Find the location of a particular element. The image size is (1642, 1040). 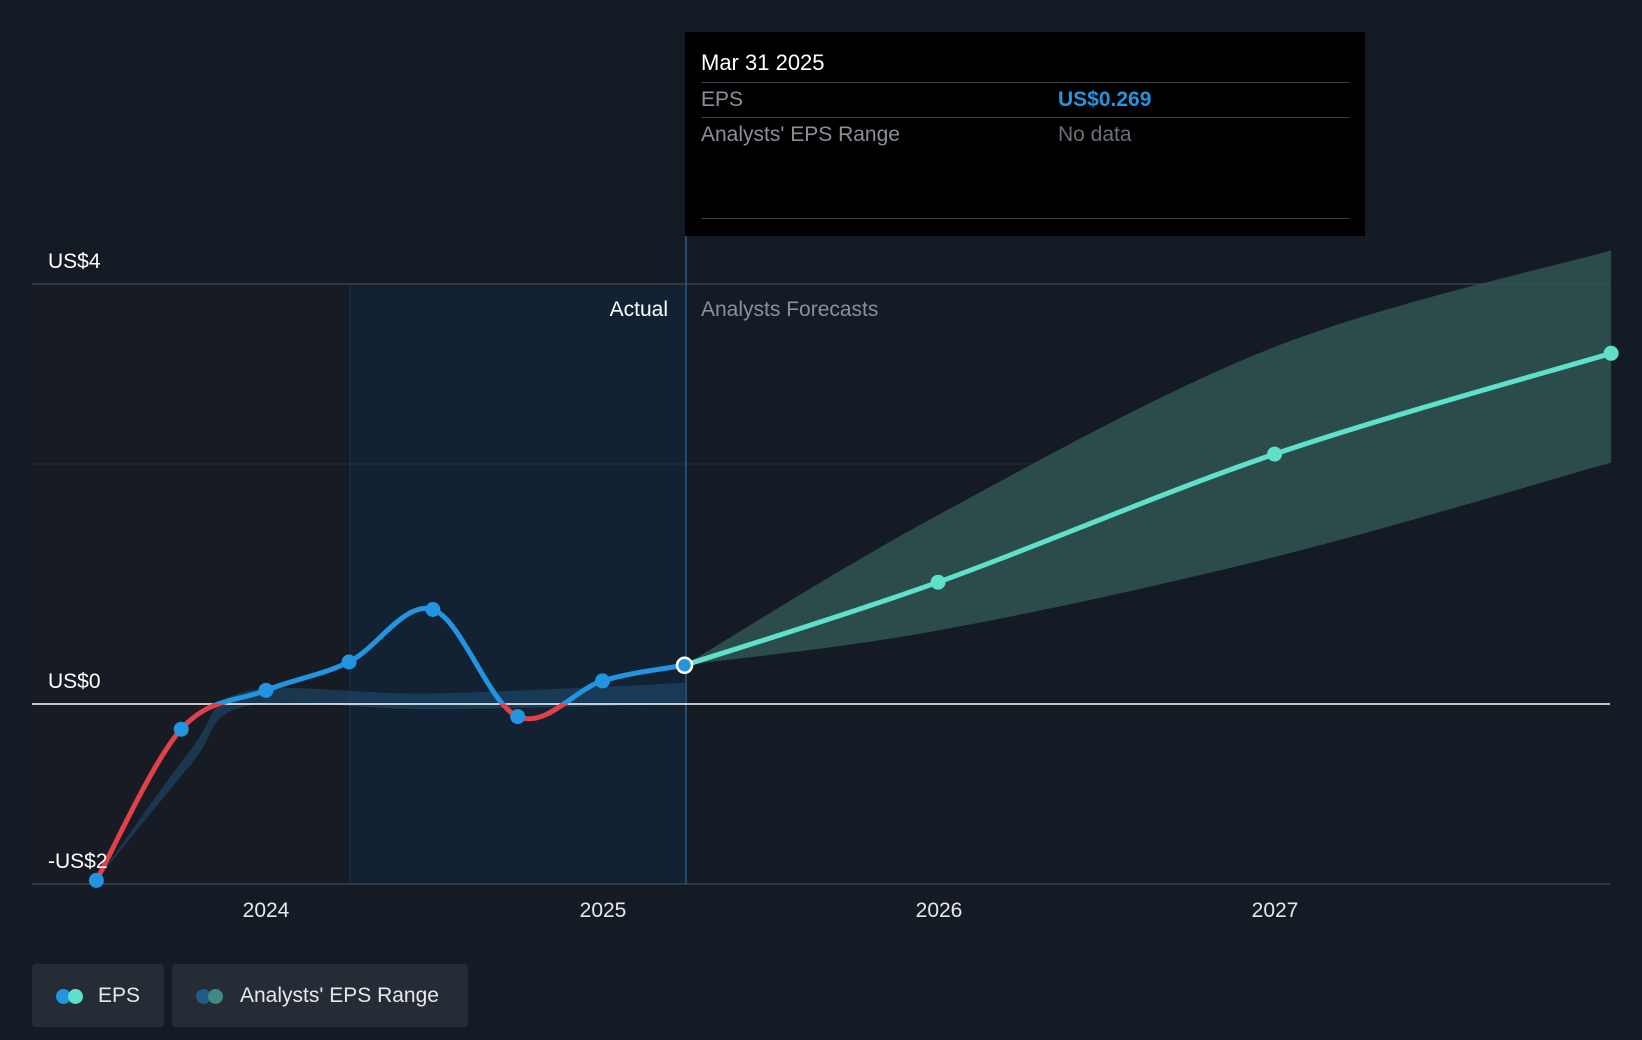

actual-region-label: Actual is located at coordinates (639, 309).